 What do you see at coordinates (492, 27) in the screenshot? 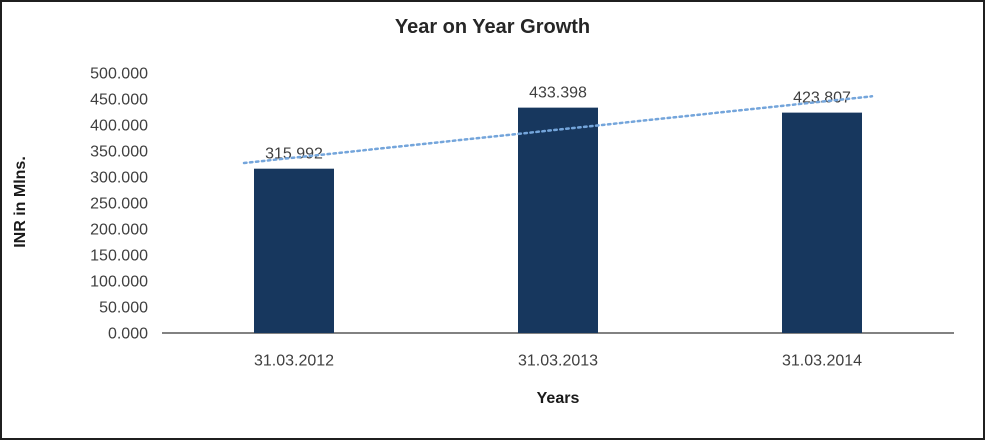
I see `chart-title: Year on Year Growth` at bounding box center [492, 27].